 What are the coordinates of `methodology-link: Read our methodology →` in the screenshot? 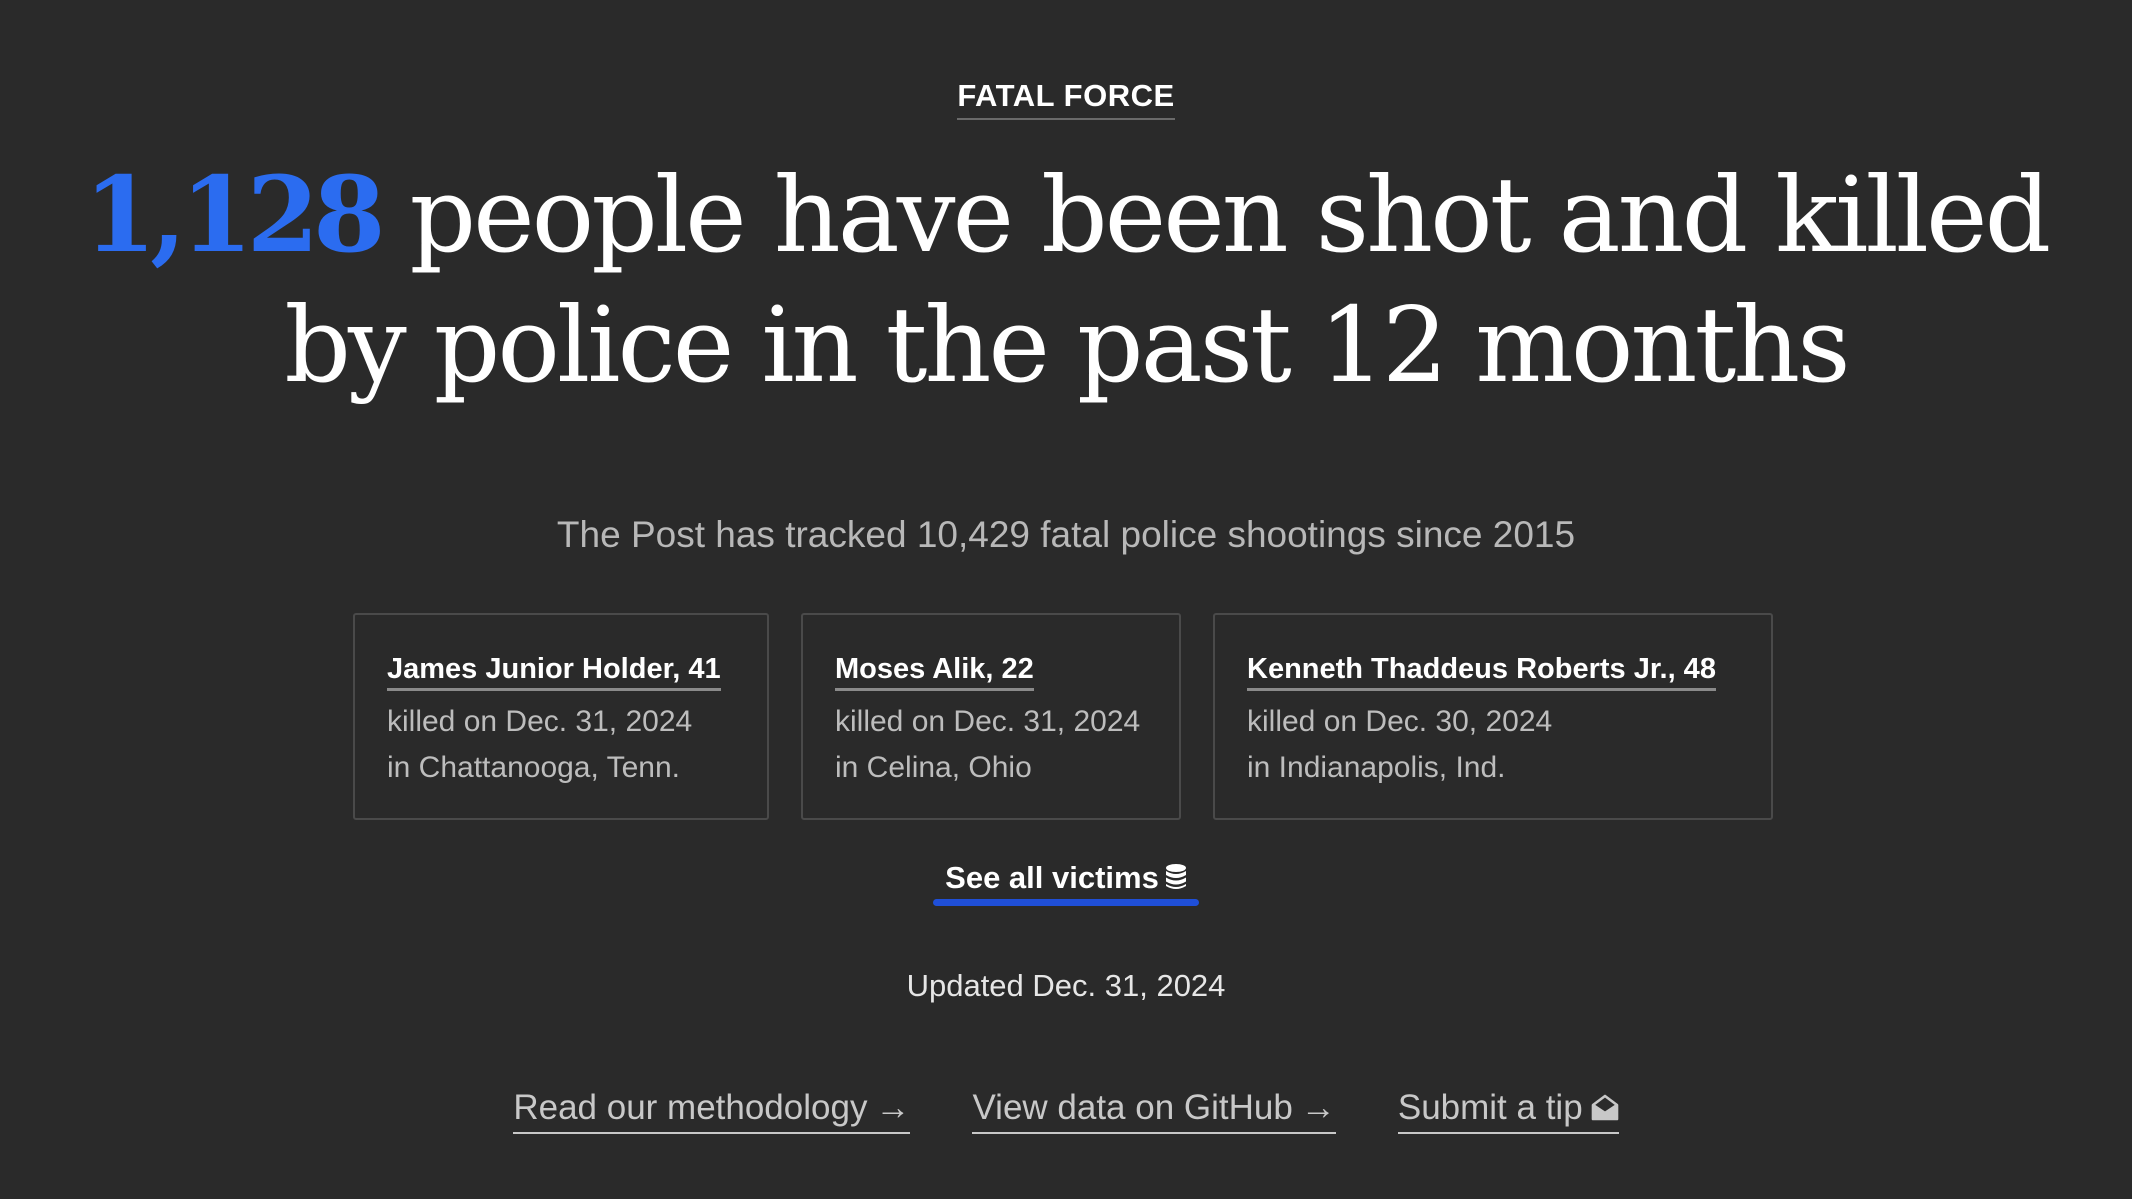 It's located at (712, 1111).